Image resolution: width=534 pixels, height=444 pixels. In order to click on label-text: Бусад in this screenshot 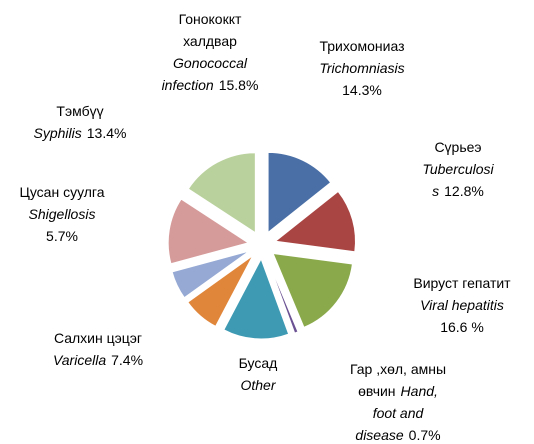, I will do `click(258, 363)`.